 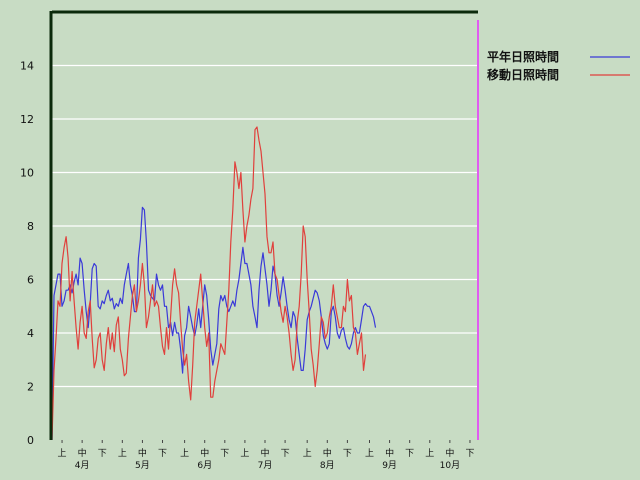 What do you see at coordinates (142, 465) in the screenshot?
I see `month-label: 5月` at bounding box center [142, 465].